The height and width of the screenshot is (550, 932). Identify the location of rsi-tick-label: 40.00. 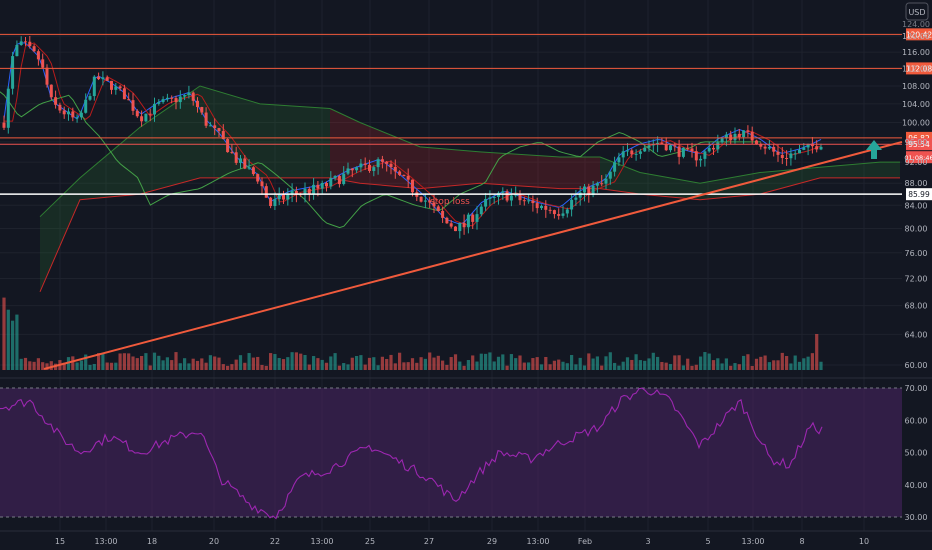
(916, 485).